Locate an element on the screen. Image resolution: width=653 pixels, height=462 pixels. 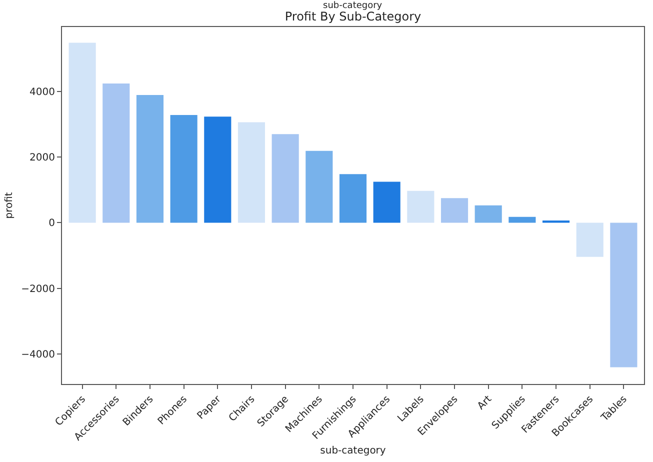
y-tick-label: 0 is located at coordinates (51, 224).